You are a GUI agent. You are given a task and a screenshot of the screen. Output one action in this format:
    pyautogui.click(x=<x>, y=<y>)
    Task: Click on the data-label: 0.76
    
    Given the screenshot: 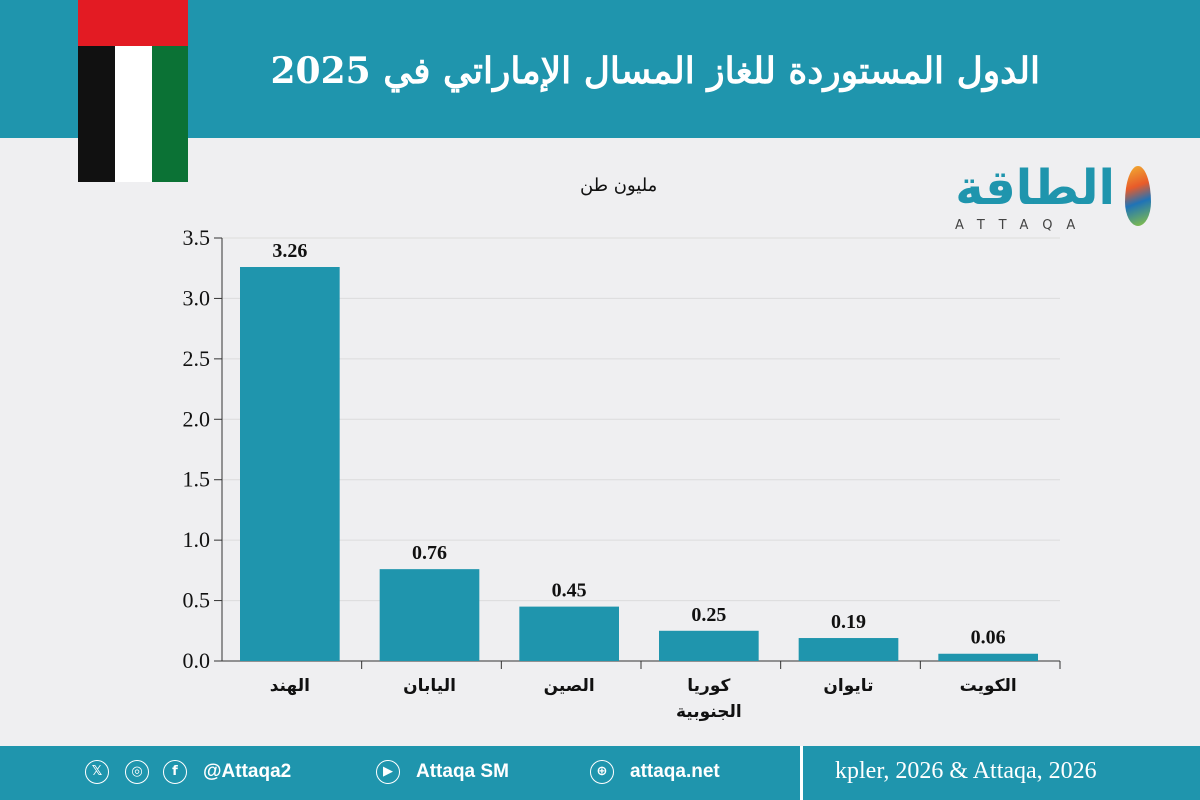 What is the action you would take?
    pyautogui.click(x=429, y=553)
    